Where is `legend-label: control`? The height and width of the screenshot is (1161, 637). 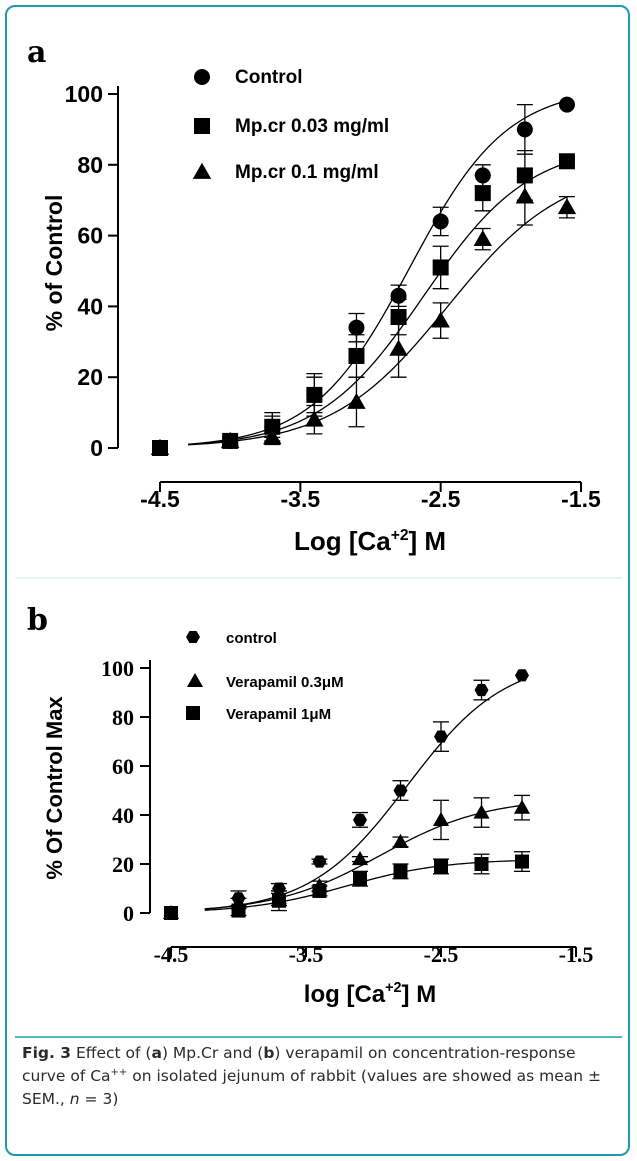 legend-label: control is located at coordinates (251, 638).